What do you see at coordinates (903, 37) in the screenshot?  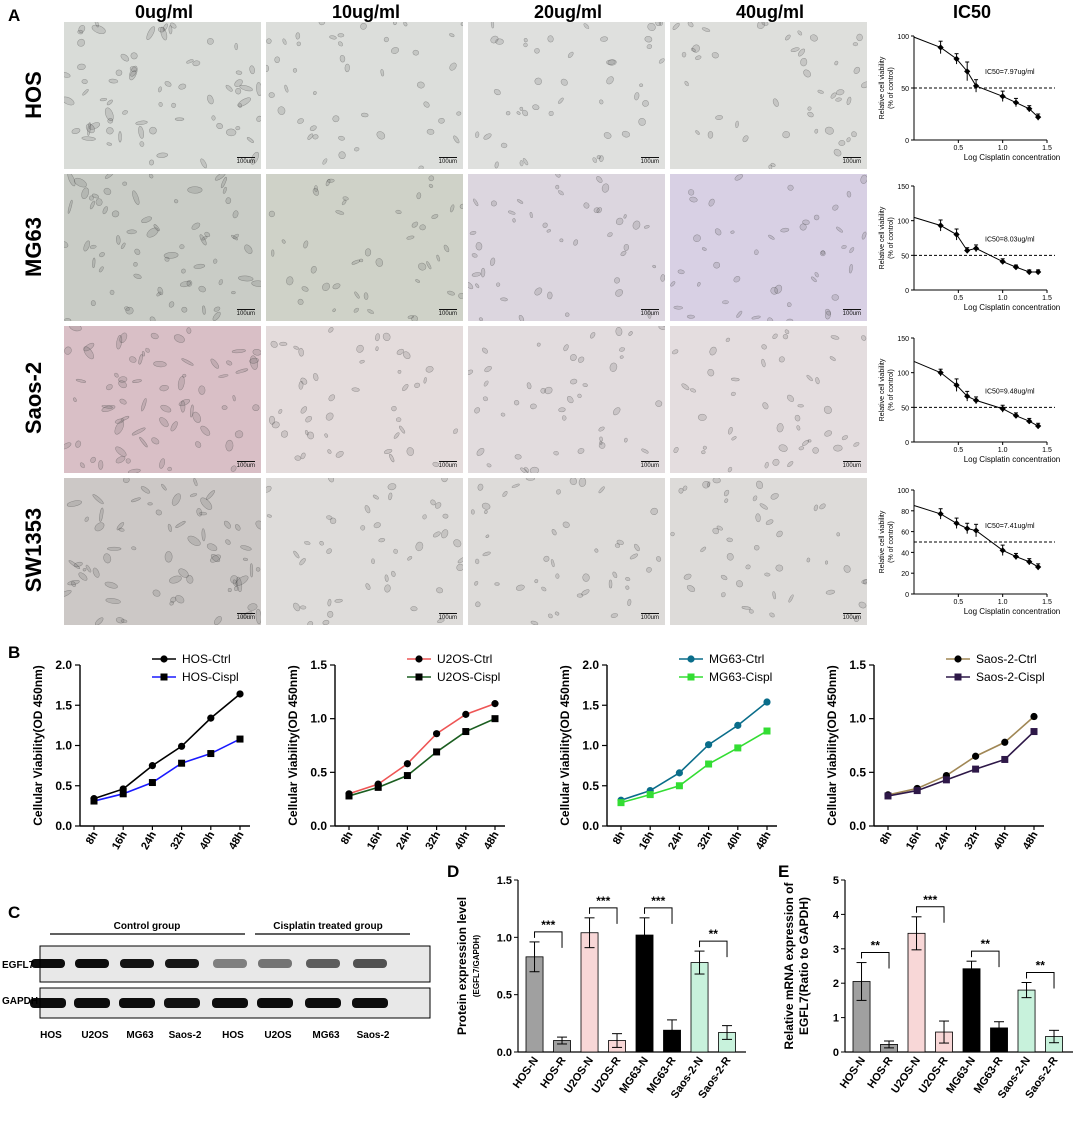 I see `y-tick-label: 100` at bounding box center [903, 37].